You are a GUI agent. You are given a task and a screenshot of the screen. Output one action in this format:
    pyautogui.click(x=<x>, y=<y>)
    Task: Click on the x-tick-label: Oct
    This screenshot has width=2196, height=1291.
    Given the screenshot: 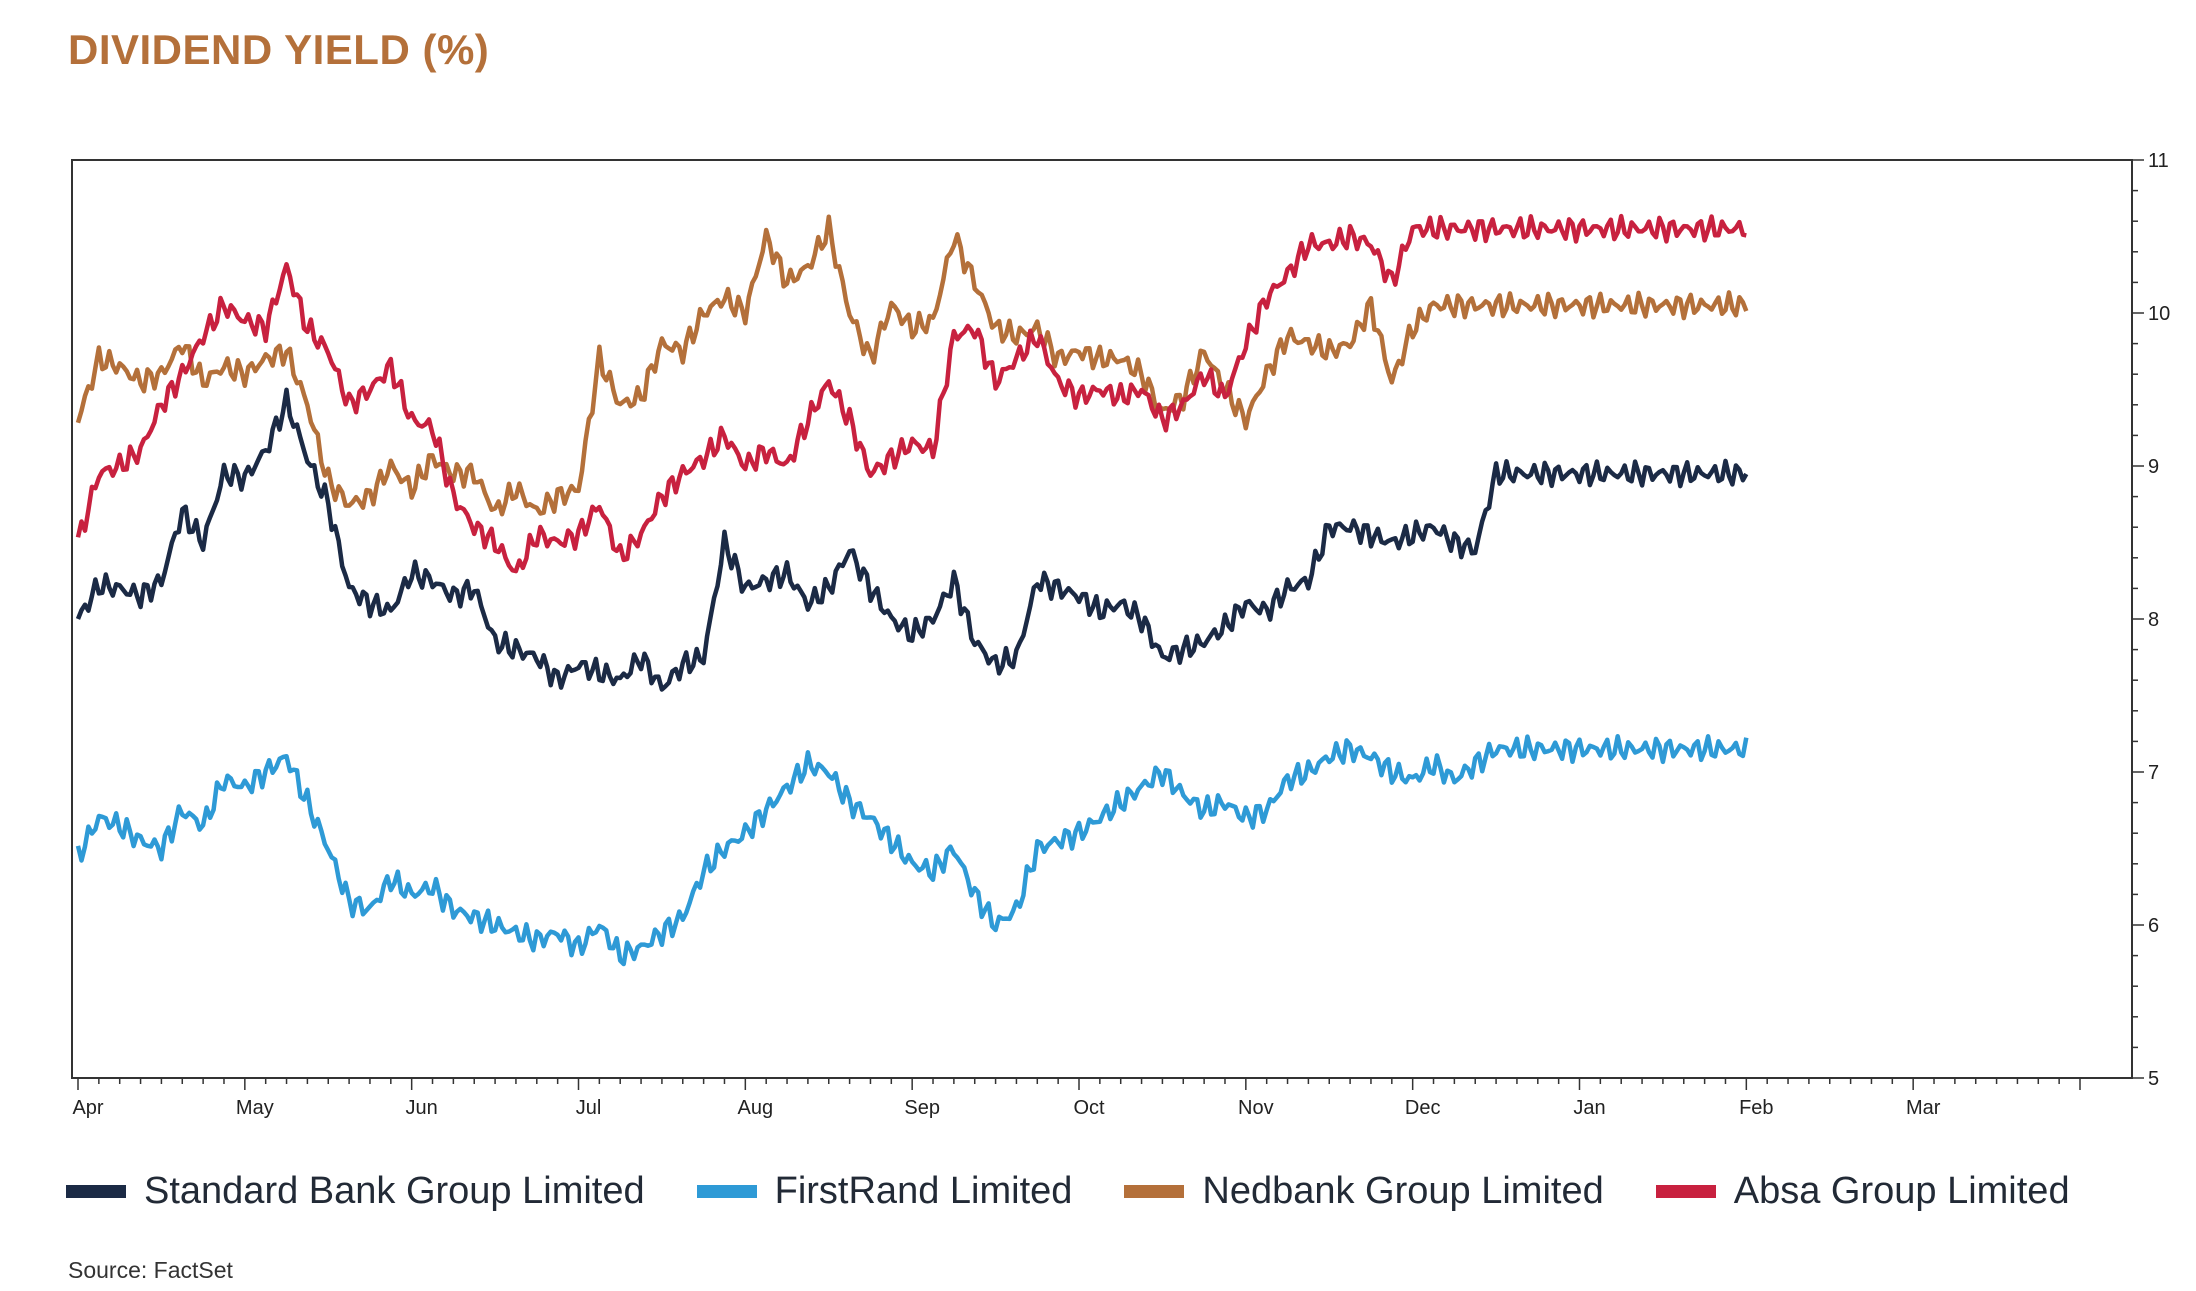 What is the action you would take?
    pyautogui.click(x=1089, y=1108)
    